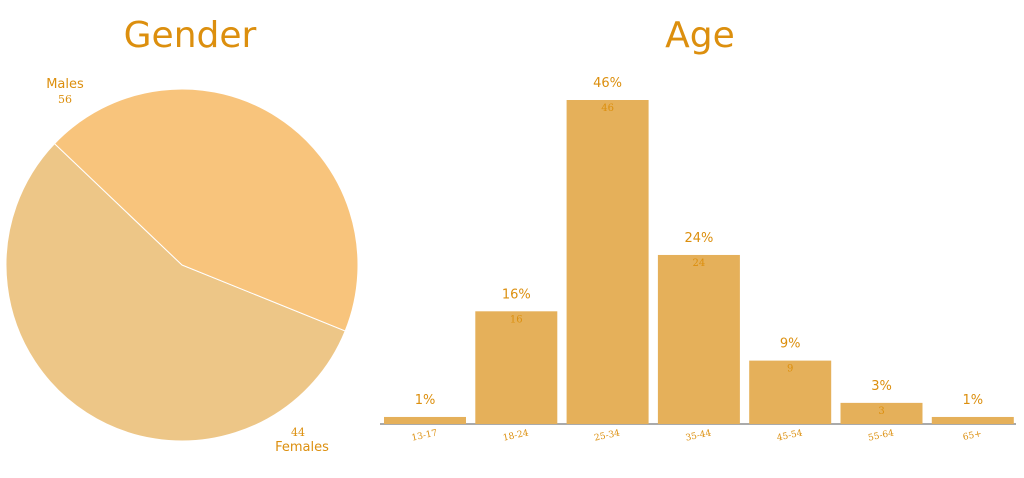 This screenshot has width=1024, height=478. What do you see at coordinates (607, 83) in the screenshot?
I see `bar-percent-label: 46%` at bounding box center [607, 83].